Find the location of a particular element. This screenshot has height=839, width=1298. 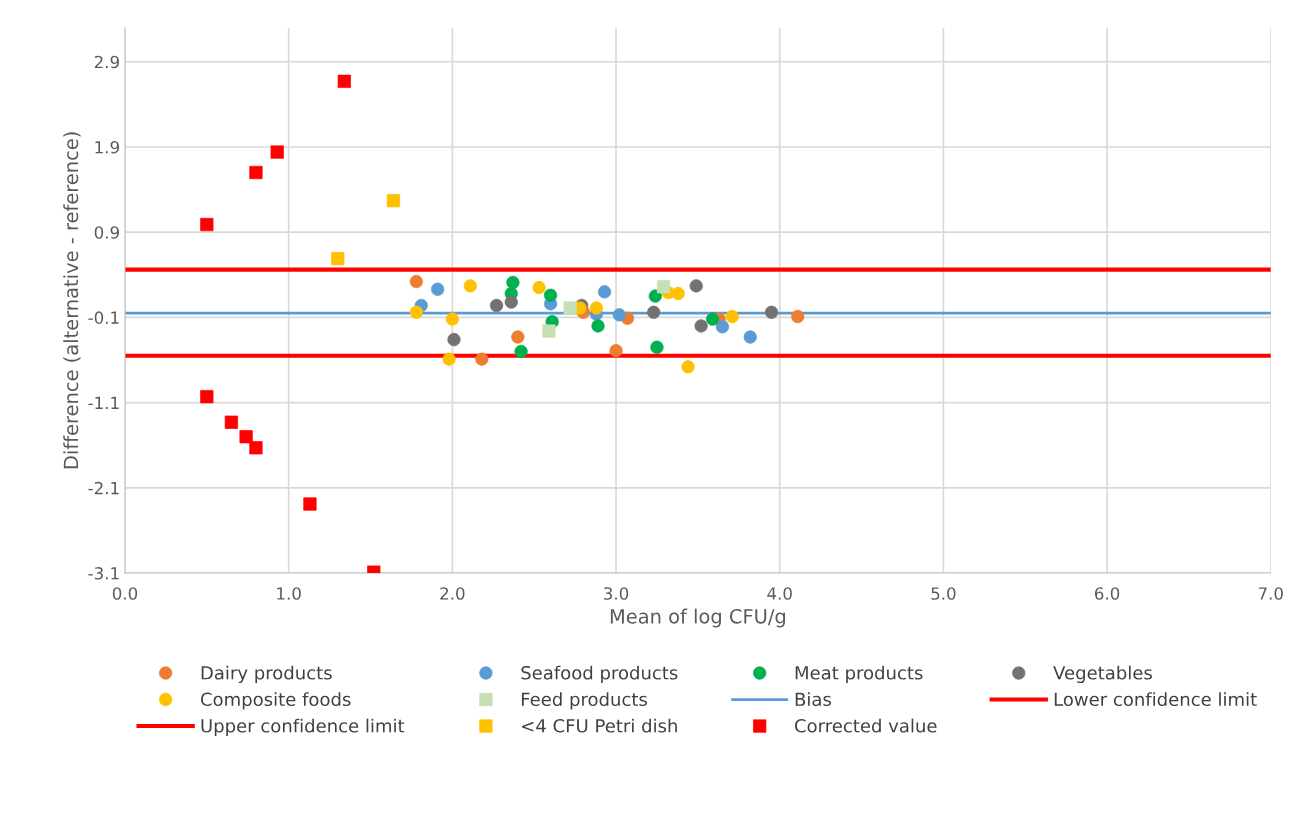

legend-label: Corrected value is located at coordinates (866, 725).